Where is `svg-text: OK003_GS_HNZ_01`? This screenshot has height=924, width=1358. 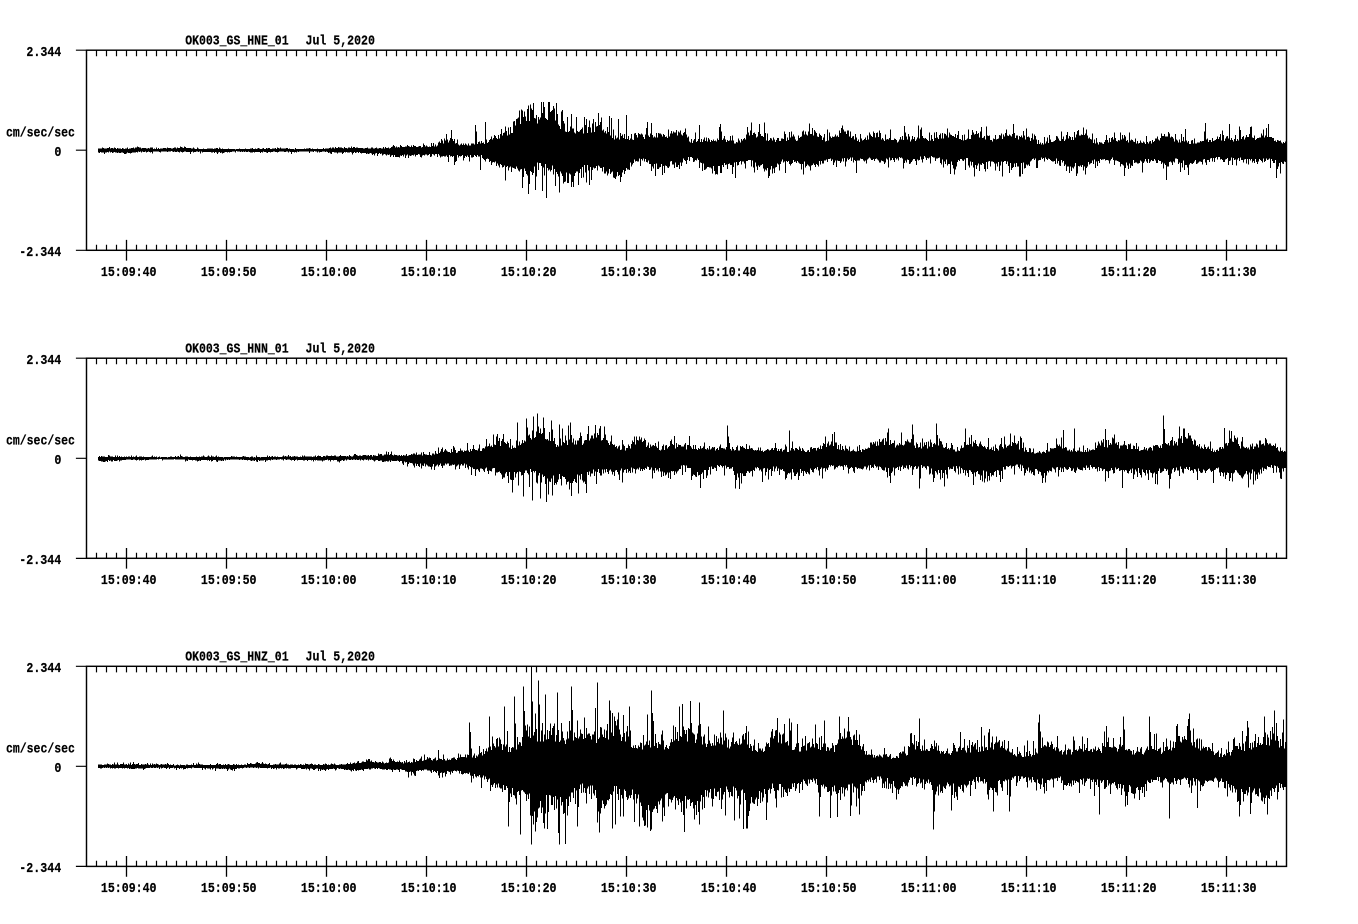
svg-text: OK003_GS_HNZ_01 is located at coordinates (236, 658).